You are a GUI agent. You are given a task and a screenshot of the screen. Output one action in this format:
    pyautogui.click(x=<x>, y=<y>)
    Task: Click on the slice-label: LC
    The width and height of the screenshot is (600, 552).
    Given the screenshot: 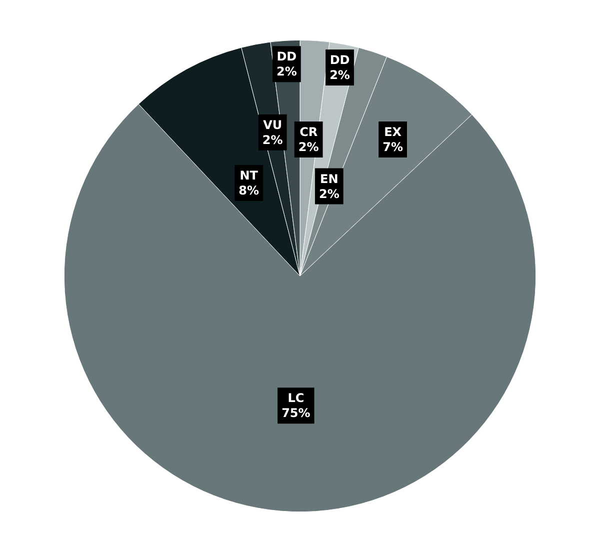 What is the action you would take?
    pyautogui.click(x=296, y=398)
    